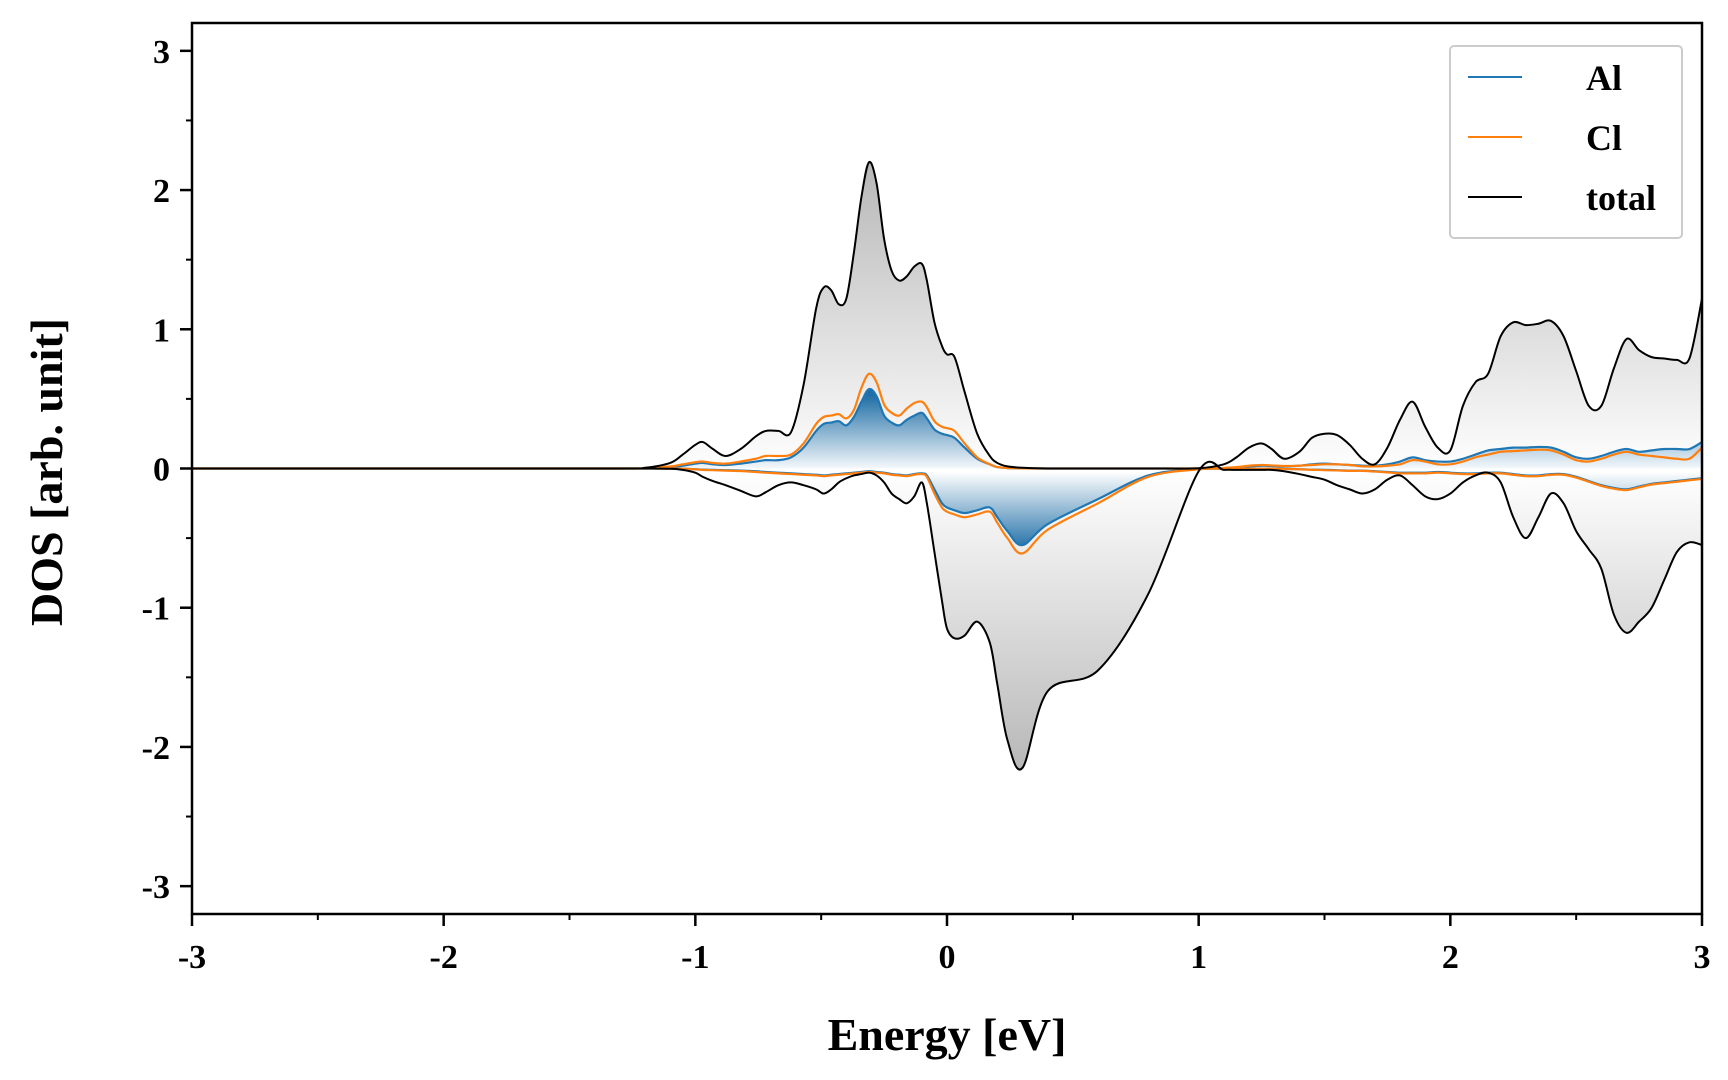 Image resolution: width=1728 pixels, height=1080 pixels. I want to click on fill-al-up, so click(947, 428).